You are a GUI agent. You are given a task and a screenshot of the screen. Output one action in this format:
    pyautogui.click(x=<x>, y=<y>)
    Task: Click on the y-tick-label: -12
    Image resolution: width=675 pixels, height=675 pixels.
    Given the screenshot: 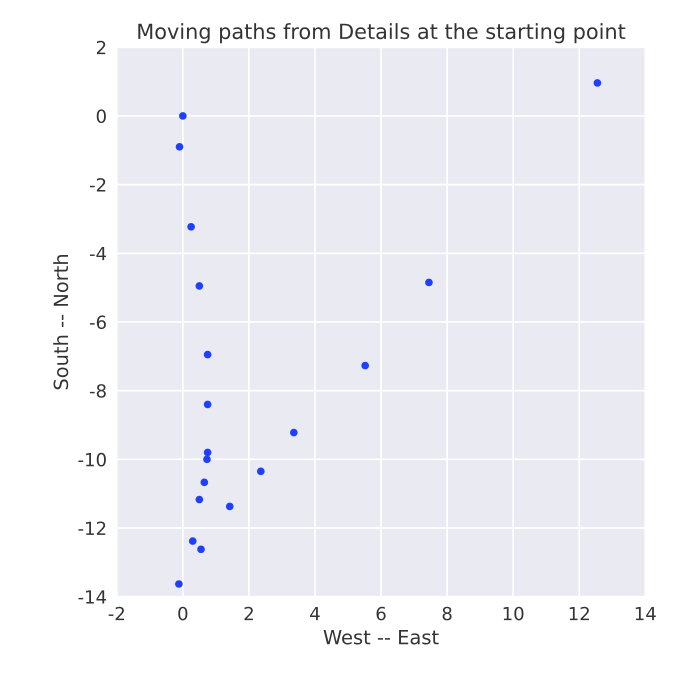 What is the action you would take?
    pyautogui.click(x=92, y=528)
    